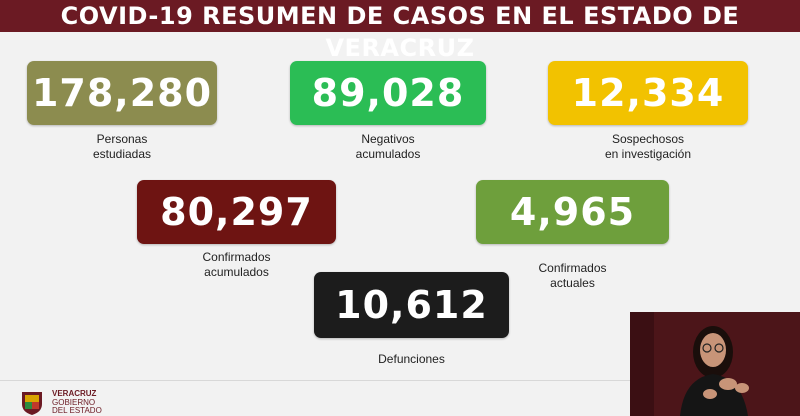 This screenshot has width=800, height=416. What do you see at coordinates (77, 410) in the screenshot?
I see `logo-text-estado: DEL ESTADO` at bounding box center [77, 410].